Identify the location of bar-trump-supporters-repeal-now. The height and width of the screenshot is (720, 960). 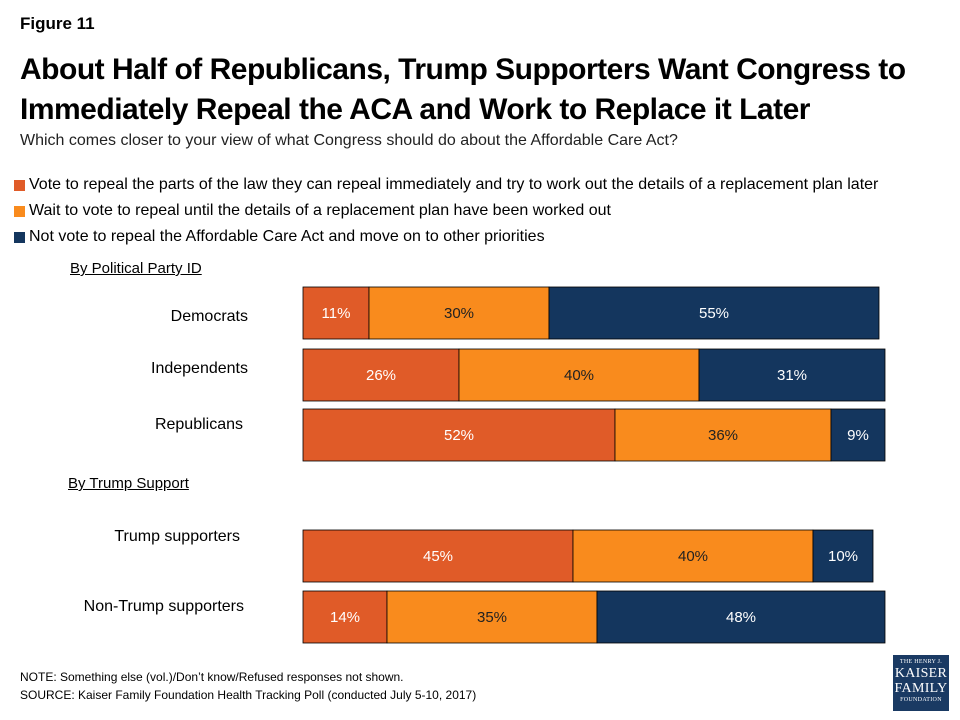
(438, 556).